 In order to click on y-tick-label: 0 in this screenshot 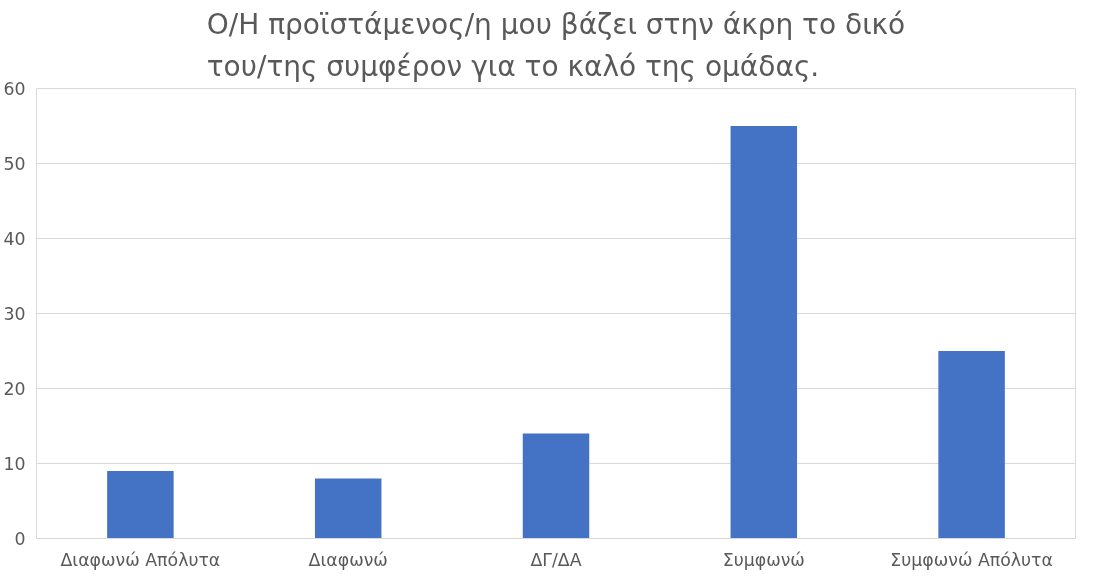, I will do `click(20, 539)`.